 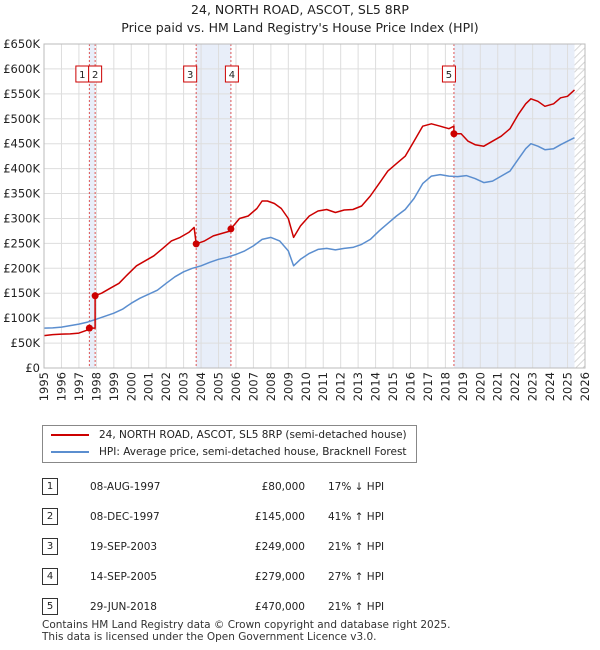 What do you see at coordinates (21, 44) in the screenshot?
I see `y-tick-label: £650K` at bounding box center [21, 44].